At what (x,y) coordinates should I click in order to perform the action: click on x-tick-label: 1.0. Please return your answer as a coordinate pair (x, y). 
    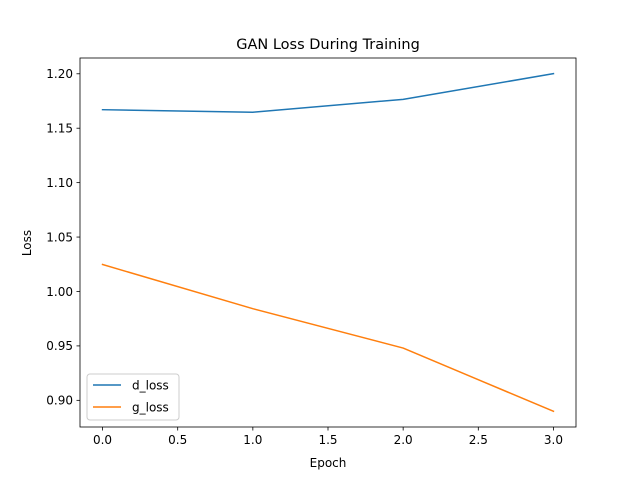
    Looking at the image, I should click on (252, 440).